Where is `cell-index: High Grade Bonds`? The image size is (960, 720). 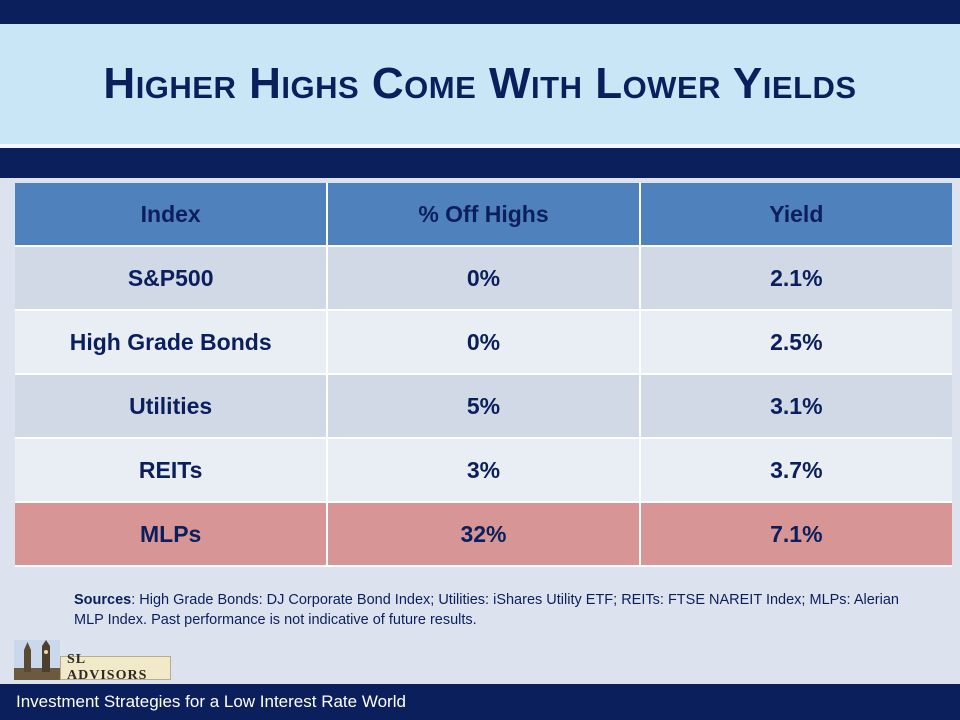
cell-index: High Grade Bonds is located at coordinates (172, 342).